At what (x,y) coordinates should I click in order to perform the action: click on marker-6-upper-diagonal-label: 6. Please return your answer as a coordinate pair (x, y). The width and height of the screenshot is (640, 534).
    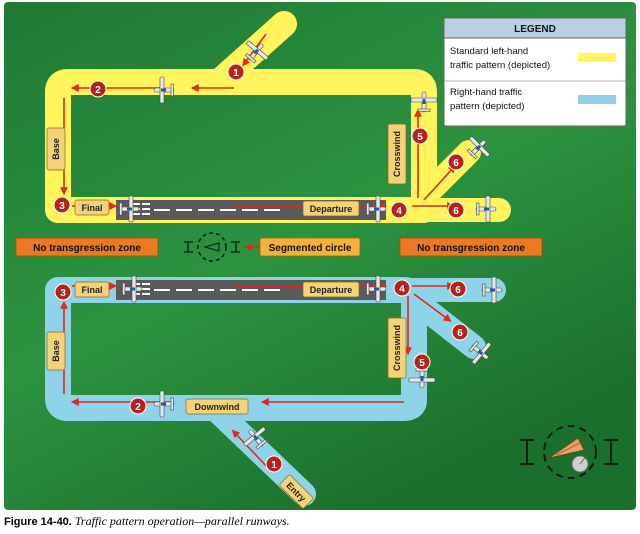
    Looking at the image, I should click on (456, 163).